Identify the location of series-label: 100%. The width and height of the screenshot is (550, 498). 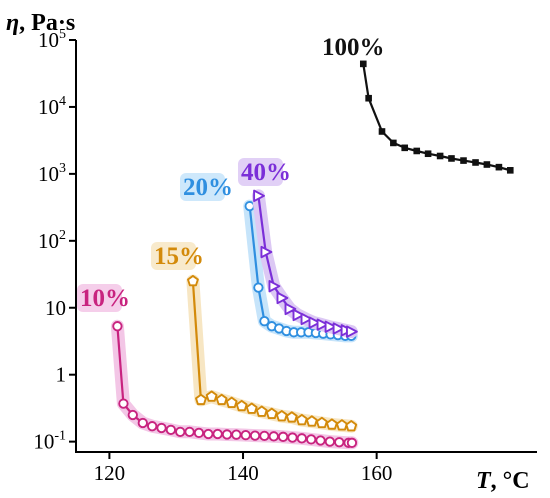
(353, 47).